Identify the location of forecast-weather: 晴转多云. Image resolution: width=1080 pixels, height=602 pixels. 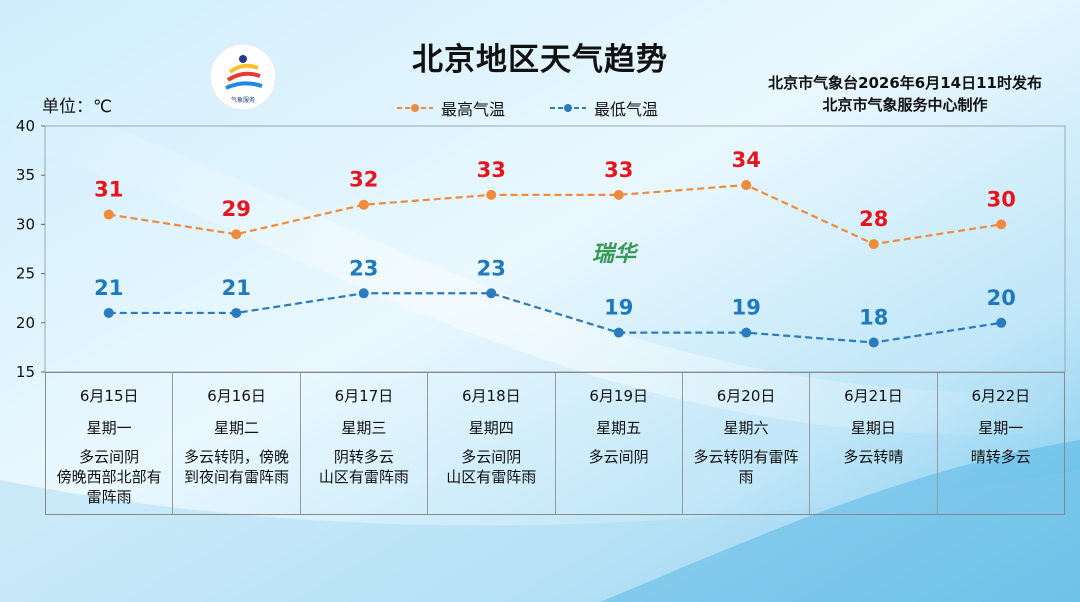
(1001, 457).